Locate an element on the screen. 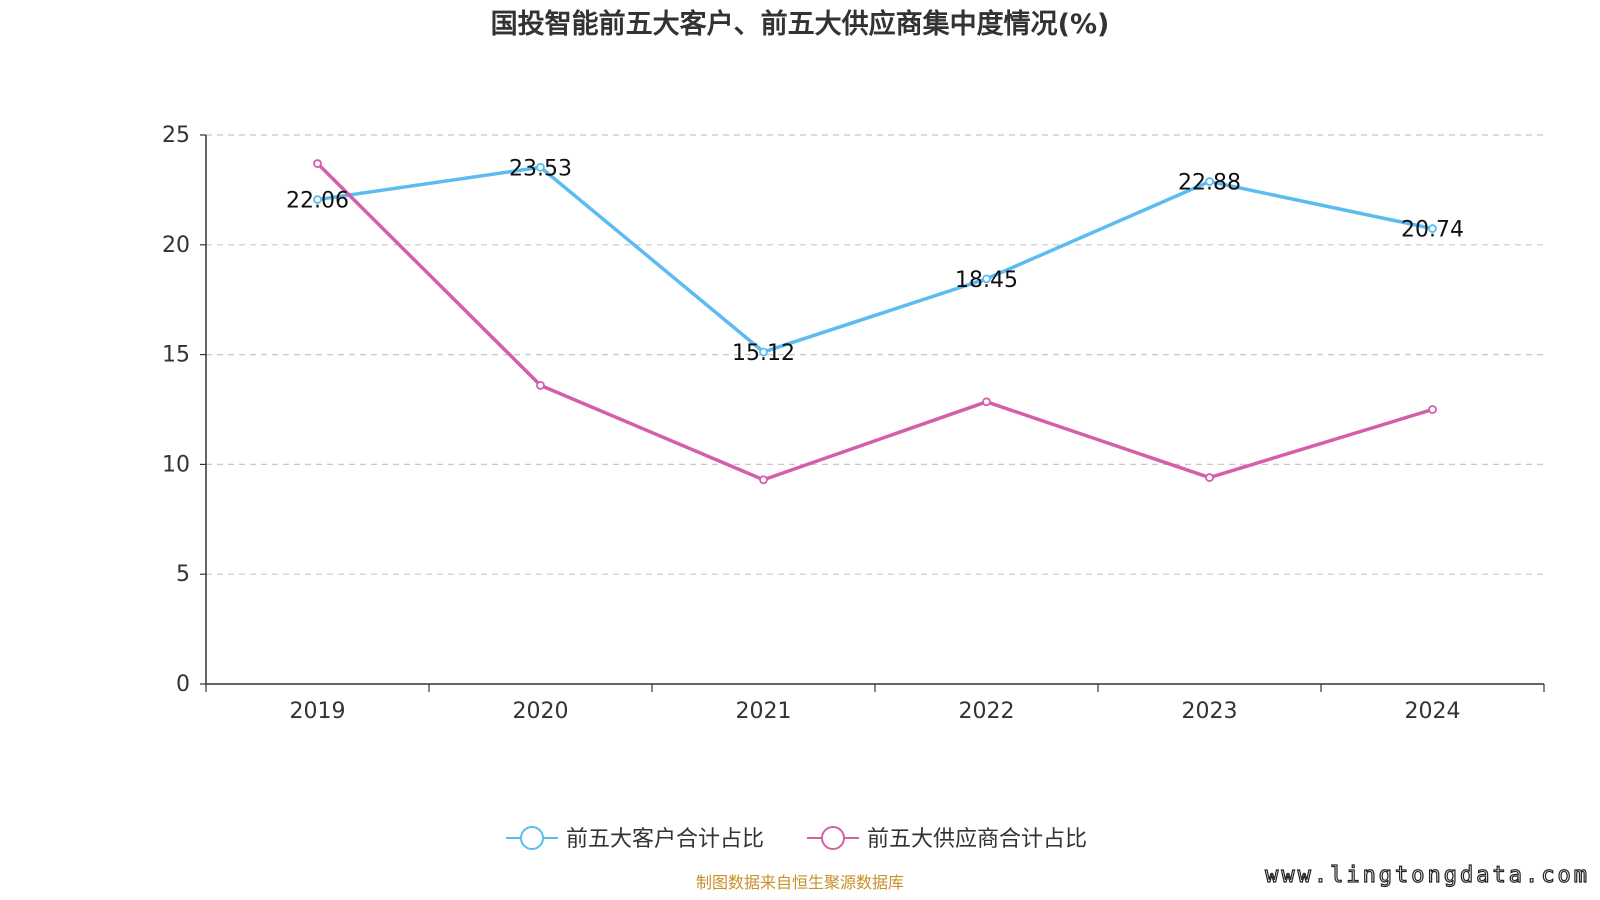 The width and height of the screenshot is (1600, 900). legend: 前五大客户合计占比 前五大供应商合计占比 is located at coordinates (796, 839).